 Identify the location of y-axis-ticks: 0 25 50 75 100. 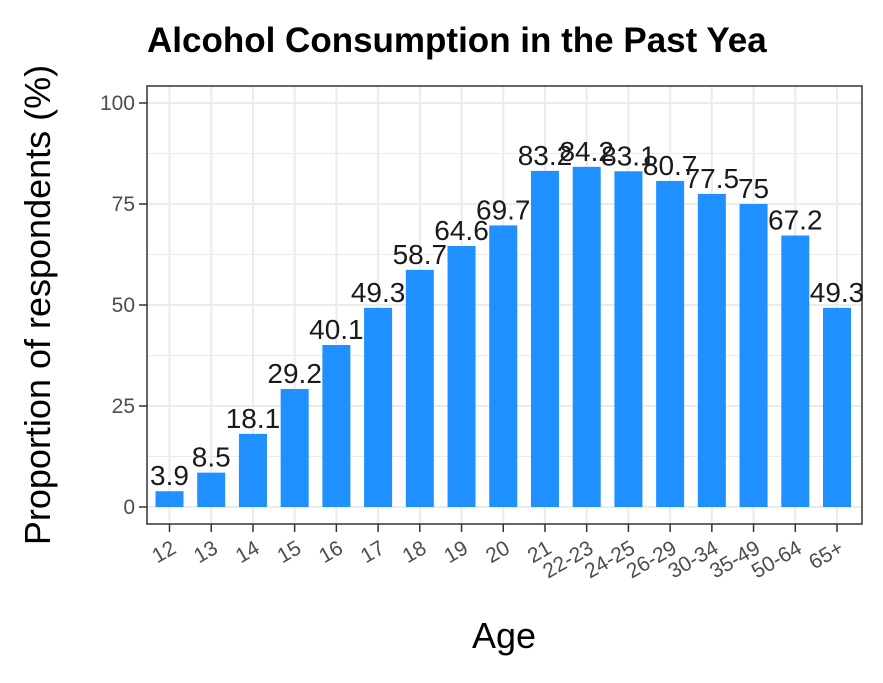
(123, 305).